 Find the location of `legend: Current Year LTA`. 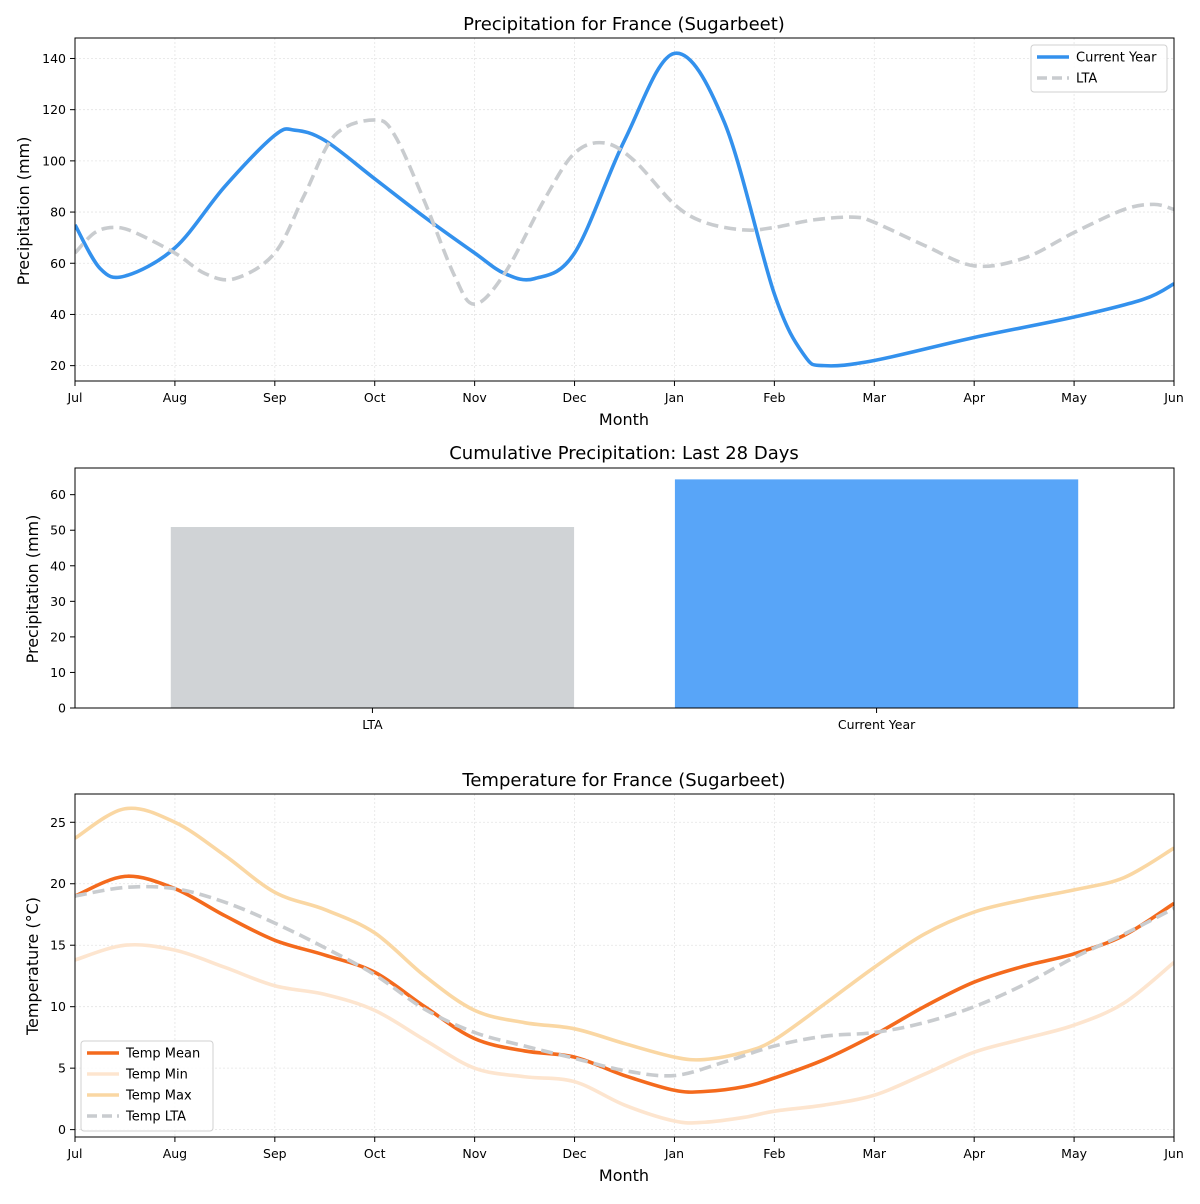

legend: Current Year LTA is located at coordinates (1099, 68).